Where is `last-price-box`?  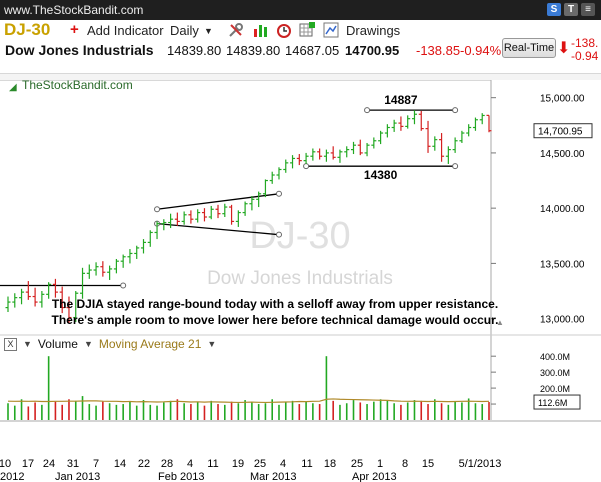
last-price-box is located at coordinates (563, 131).